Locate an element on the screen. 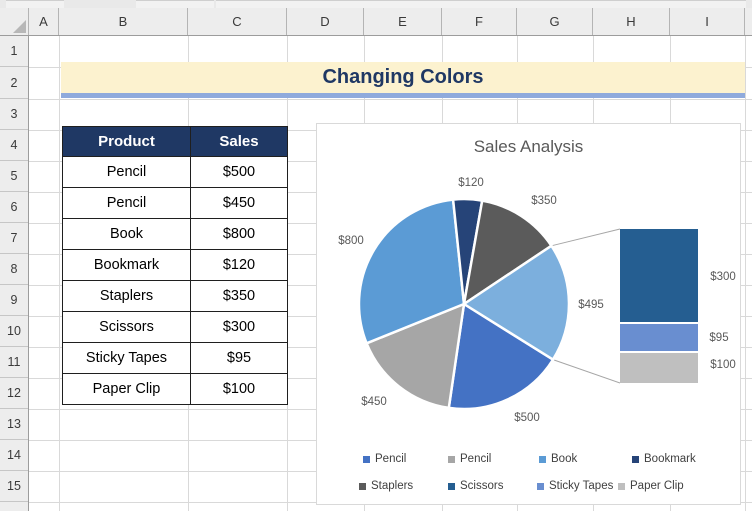 The height and width of the screenshot is (511, 752). table-row: Book $800 is located at coordinates (175, 234).